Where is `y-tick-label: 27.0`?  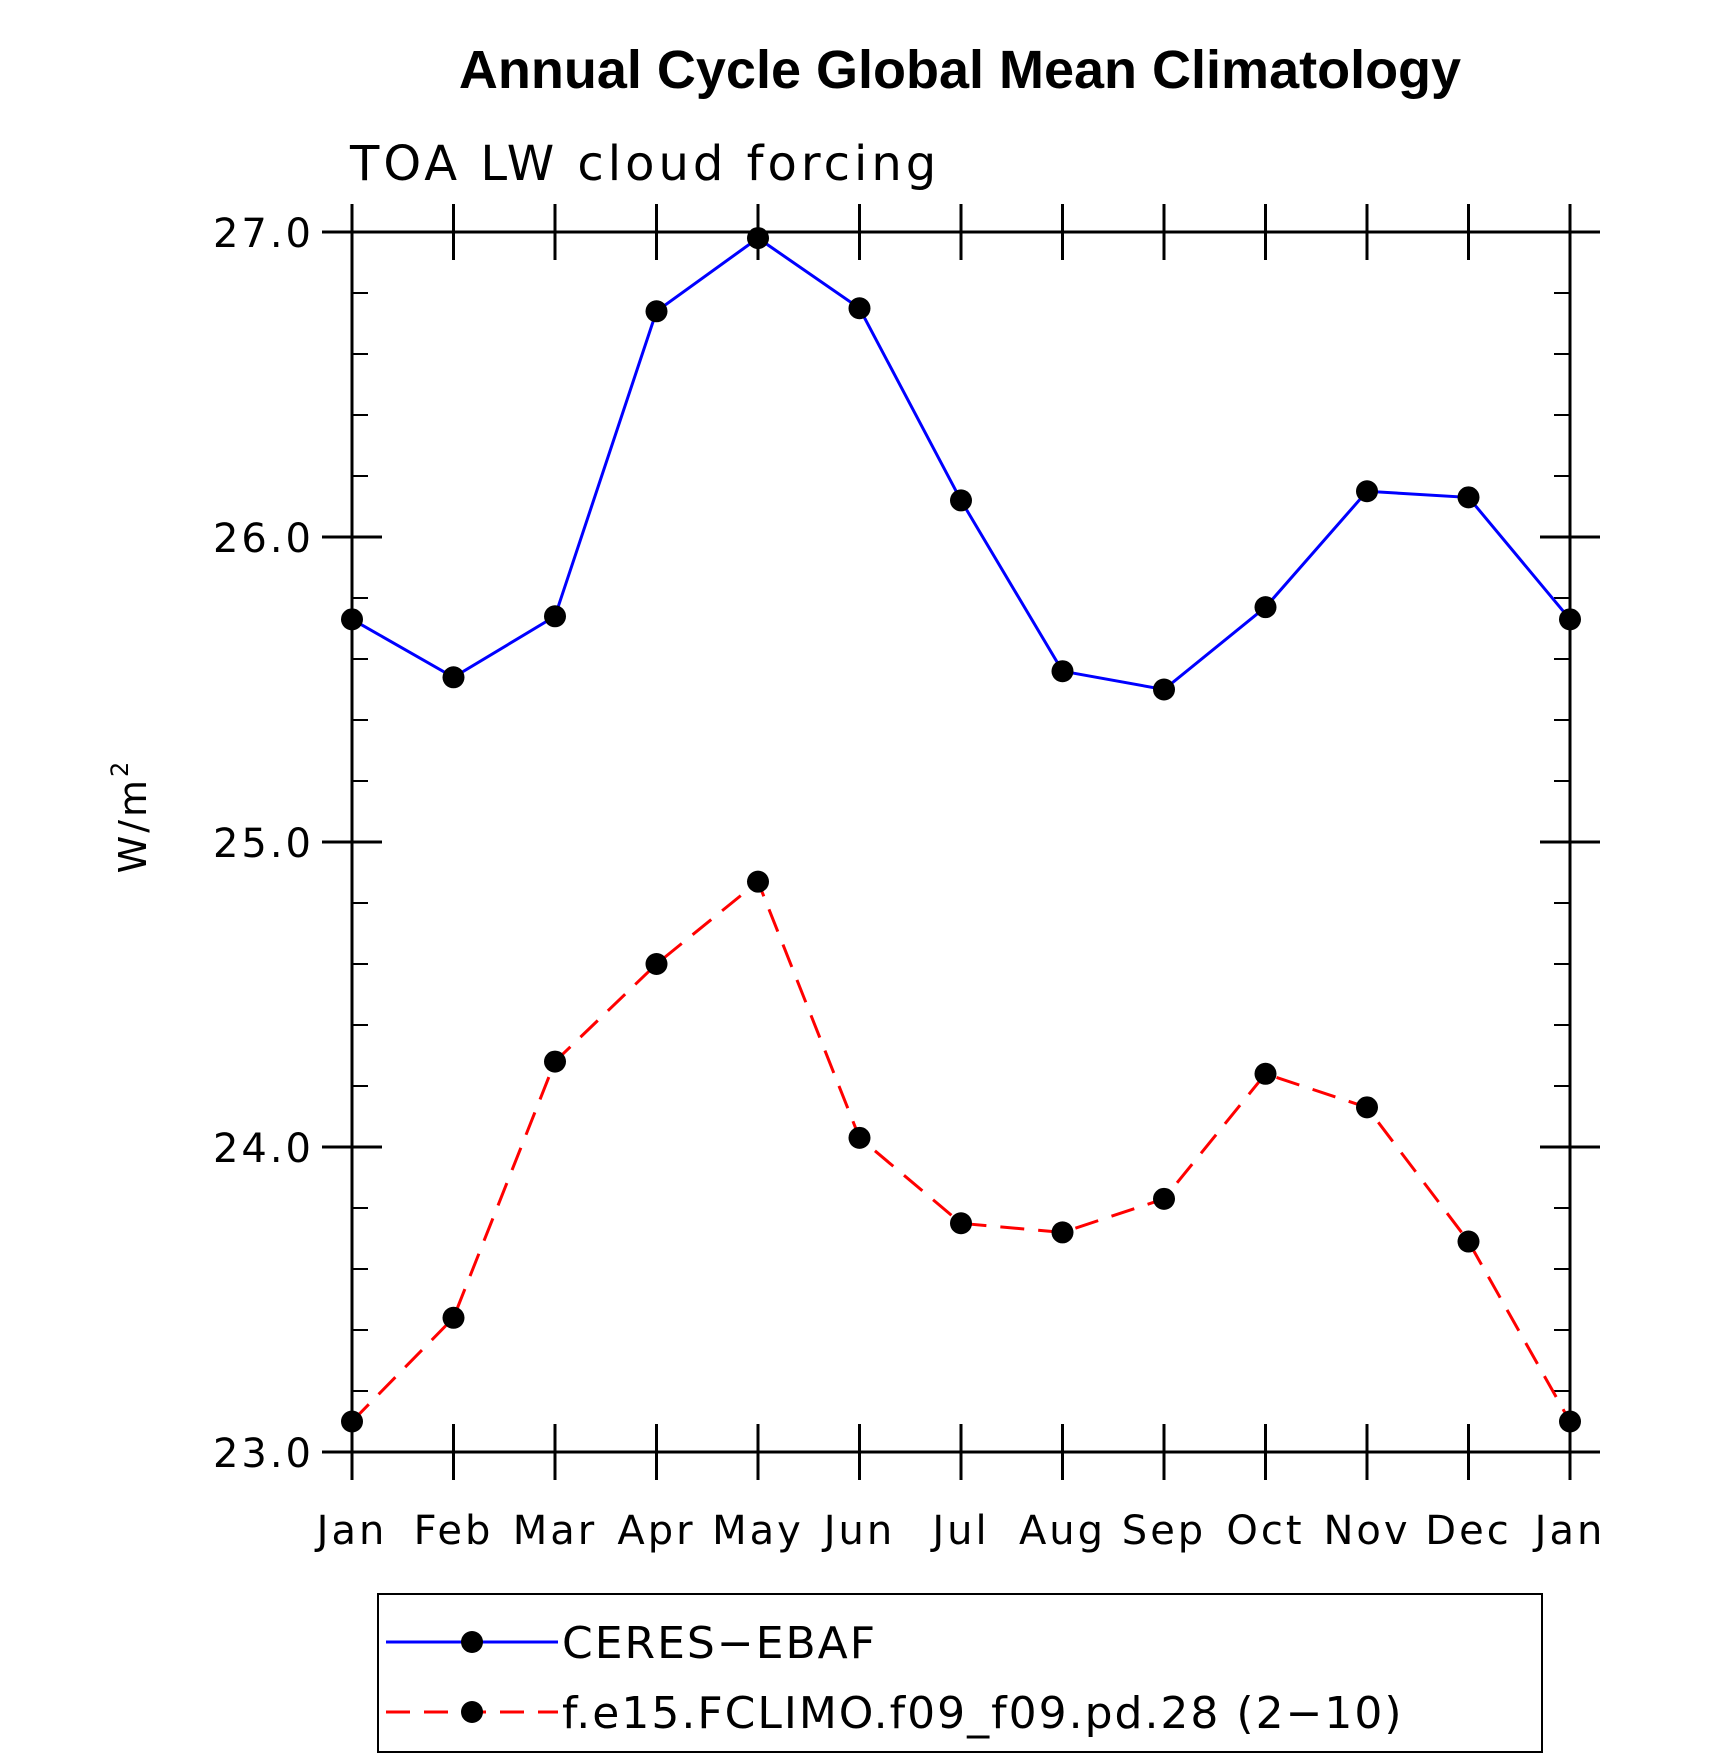 y-tick-label: 27.0 is located at coordinates (263, 234).